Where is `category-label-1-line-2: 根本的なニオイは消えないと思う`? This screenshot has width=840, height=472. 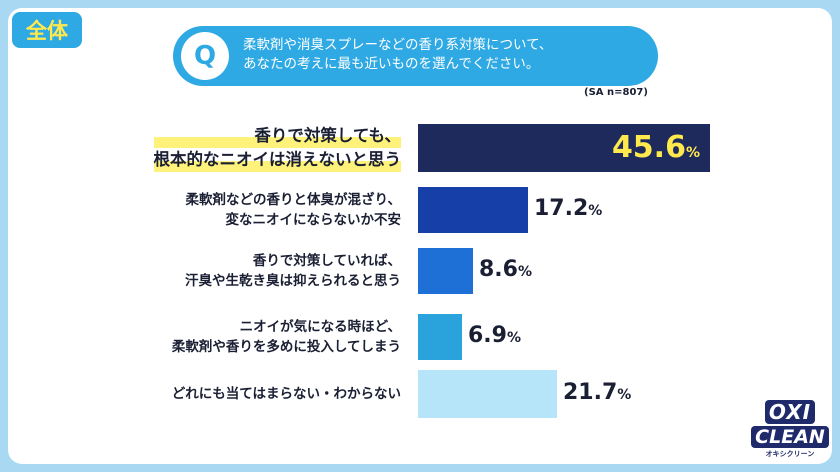
category-label-1-line-2: 根本的なニオイは消えないと思う is located at coordinates (277, 160).